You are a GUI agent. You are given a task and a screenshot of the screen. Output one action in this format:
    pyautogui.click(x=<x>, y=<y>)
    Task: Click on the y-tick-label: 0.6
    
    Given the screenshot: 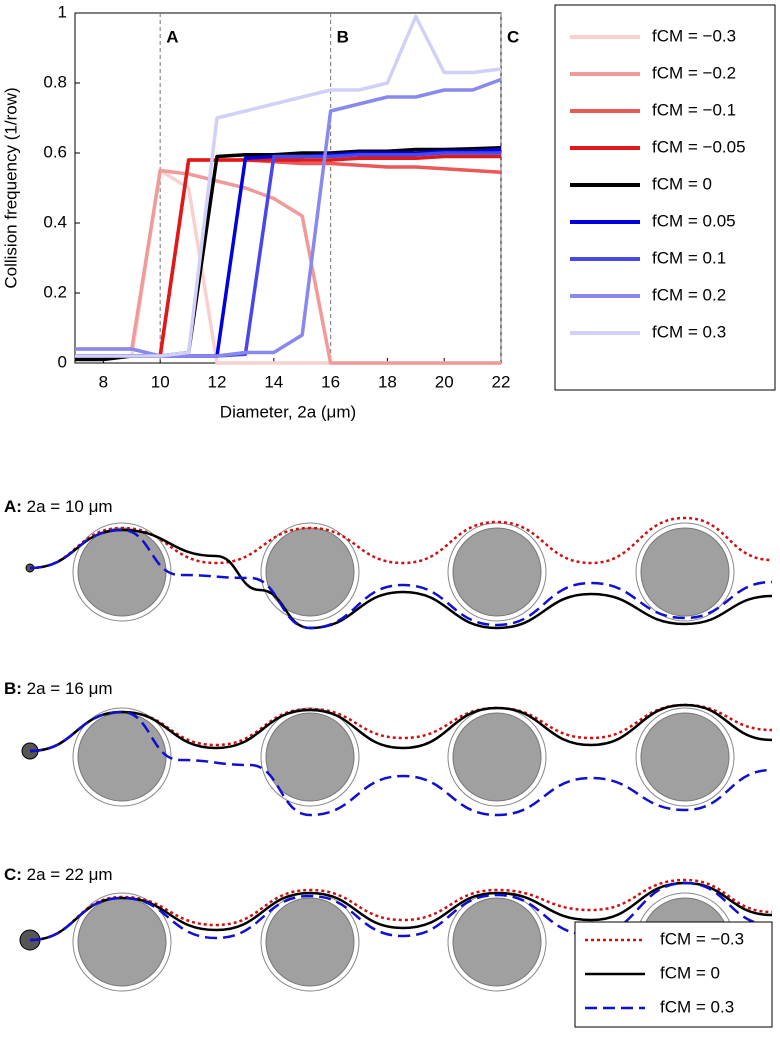 What is the action you would take?
    pyautogui.click(x=55, y=151)
    